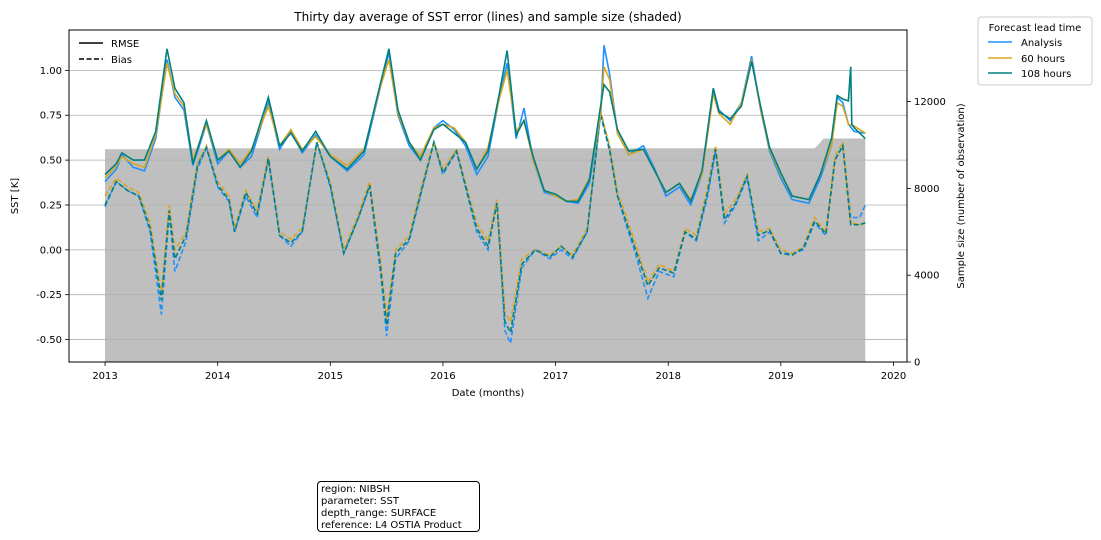  I want to click on y-axis-label: SST [K], so click(15, 196).